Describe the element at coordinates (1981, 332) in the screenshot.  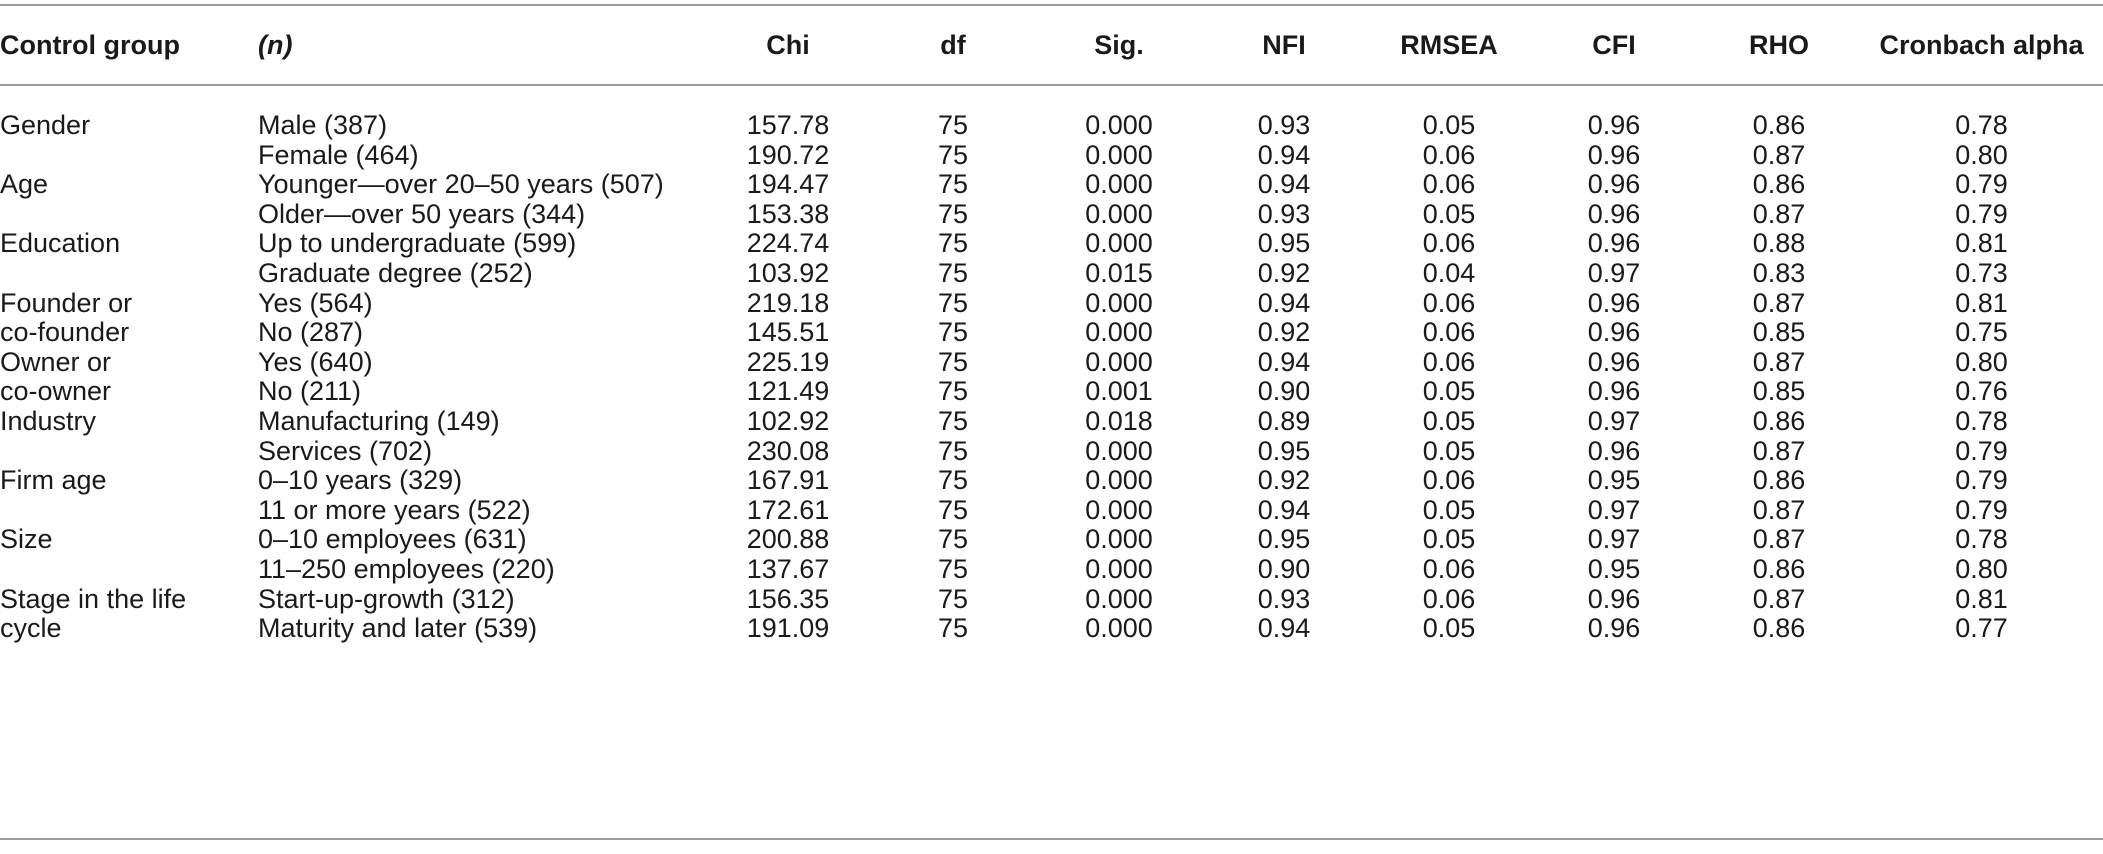
I see `cell-cronbach-alpha: 0.75` at that location.